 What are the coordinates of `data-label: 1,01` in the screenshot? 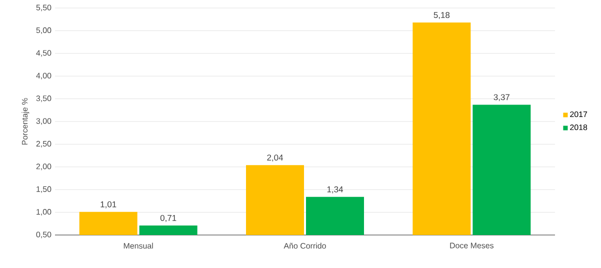 It's located at (108, 204).